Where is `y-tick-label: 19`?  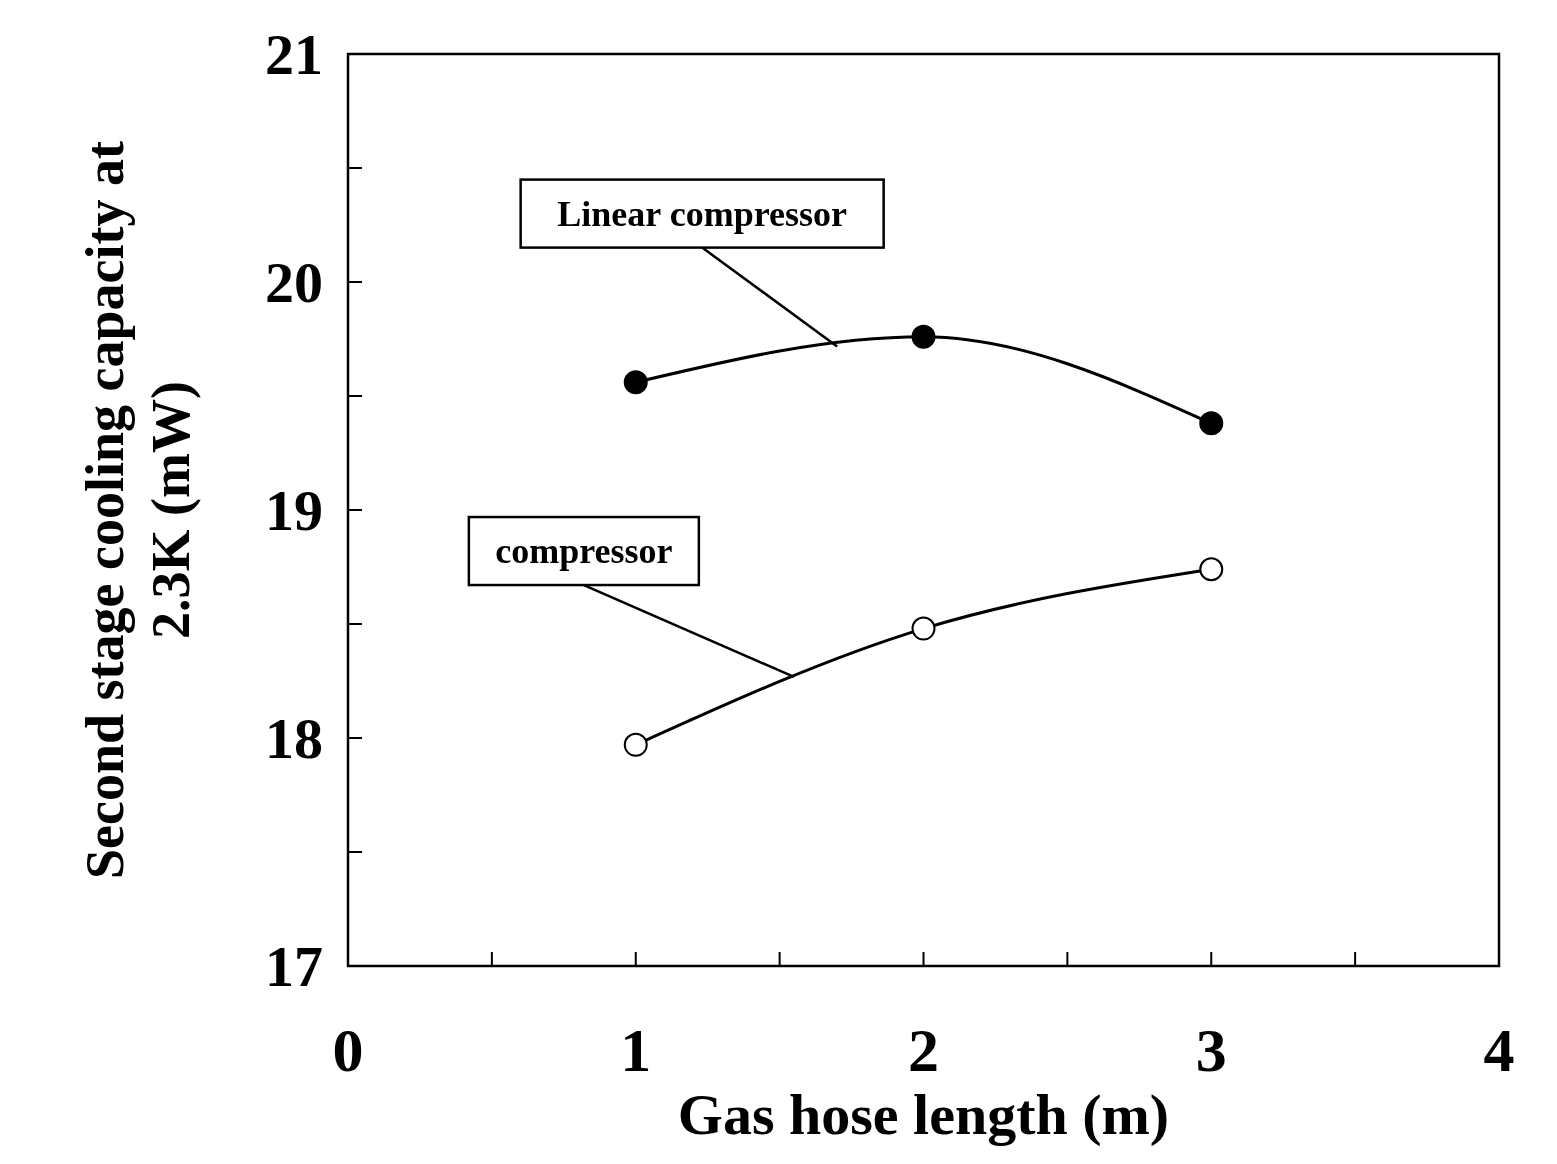
y-tick-label: 19 is located at coordinates (294, 510).